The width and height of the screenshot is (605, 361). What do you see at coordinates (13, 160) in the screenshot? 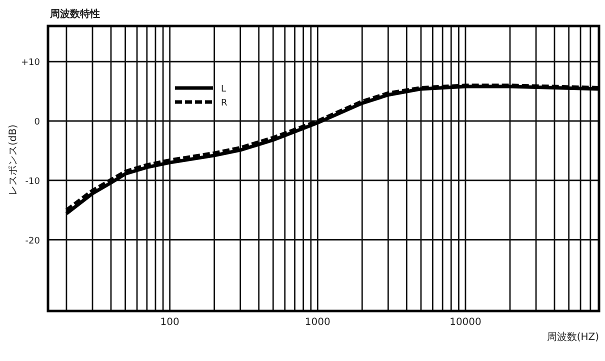
I see `y-axis-title: レスポンス(dB)` at bounding box center [13, 160].